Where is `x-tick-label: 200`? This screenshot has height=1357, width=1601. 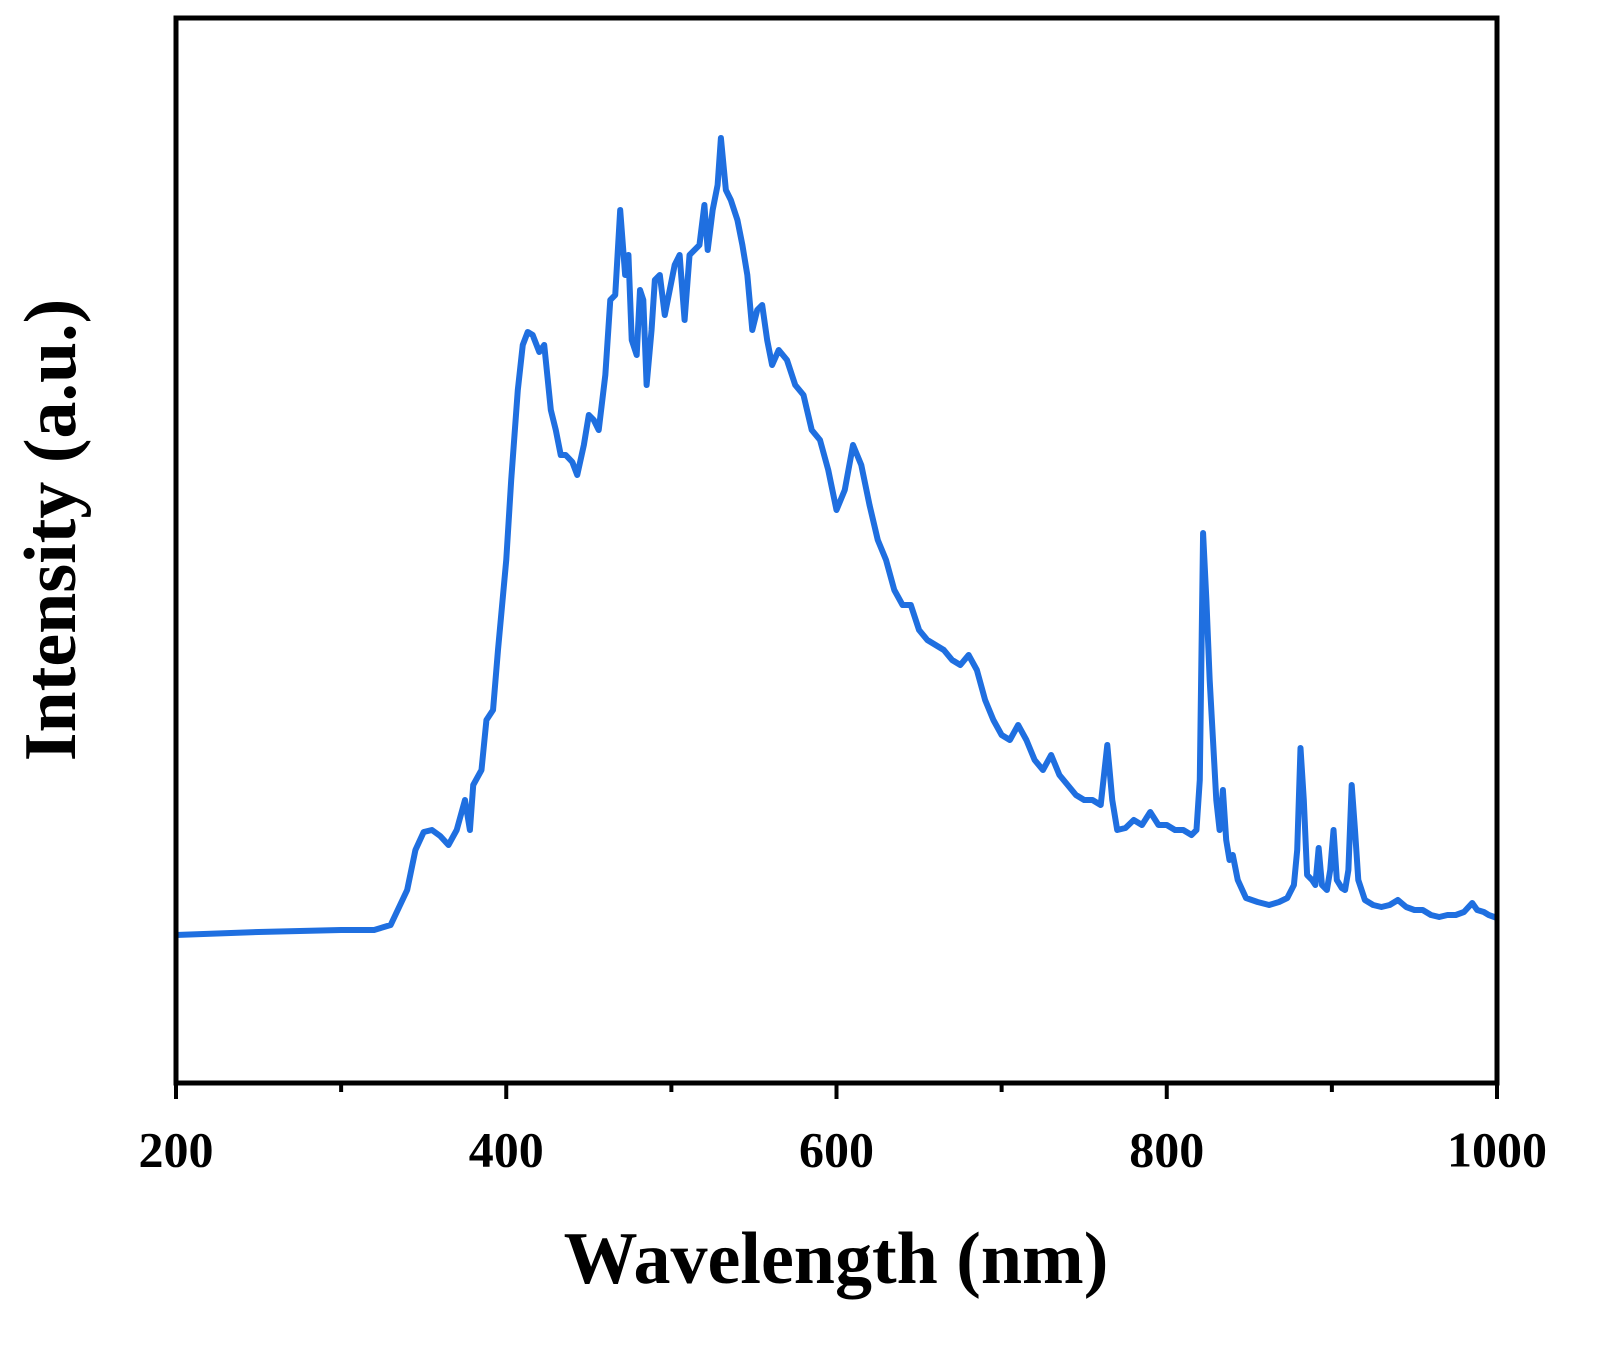
x-tick-label: 200 is located at coordinates (176, 1149).